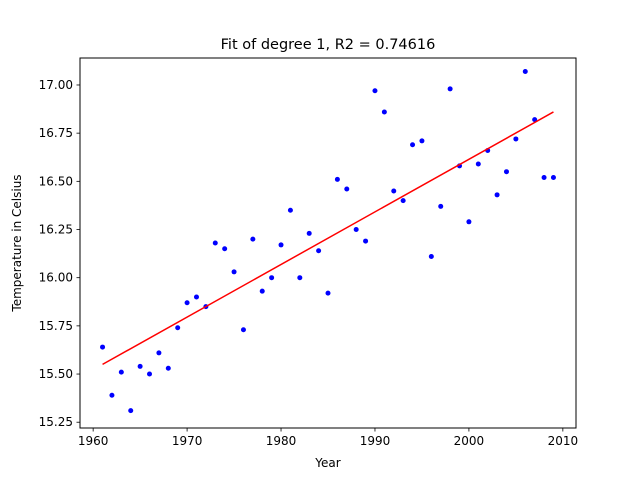 This screenshot has height=480, width=640. I want to click on x-tick-label: 2000, so click(469, 441).